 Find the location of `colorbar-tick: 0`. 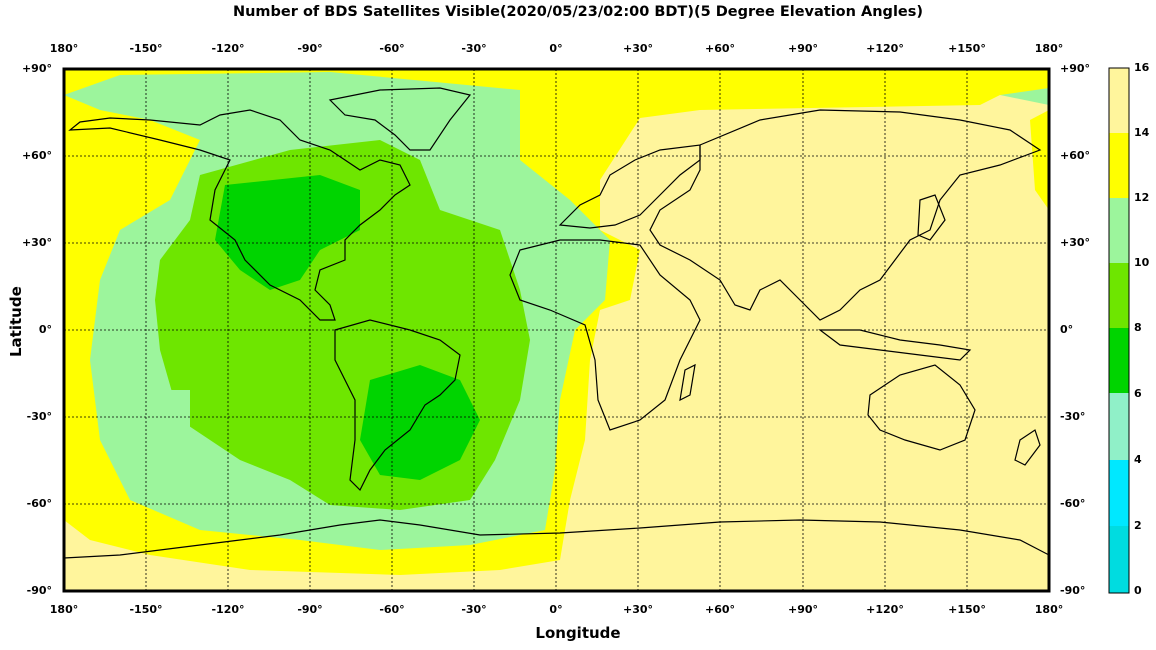

colorbar-tick: 0 is located at coordinates (1138, 590).